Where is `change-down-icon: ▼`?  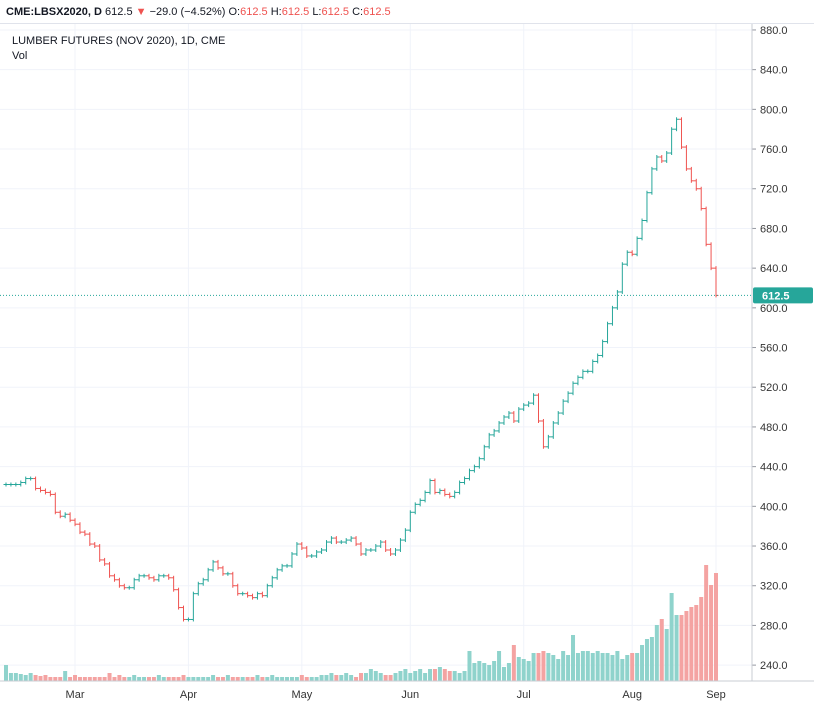 change-down-icon: ▼ is located at coordinates (141, 12).